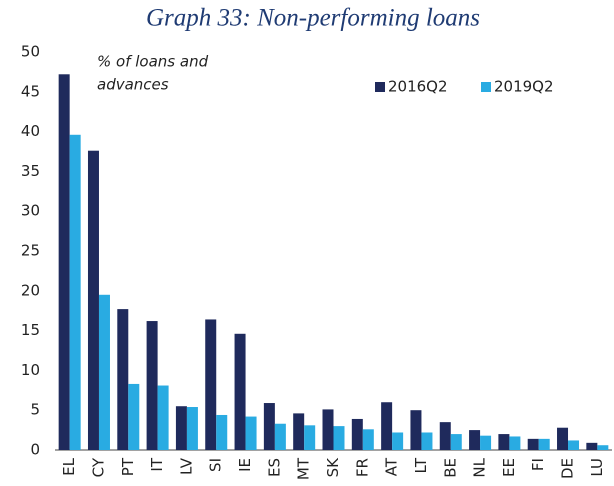 This screenshot has height=486, width=614. Describe the element at coordinates (30, 211) in the screenshot. I see `y-tick-label: 30` at that location.